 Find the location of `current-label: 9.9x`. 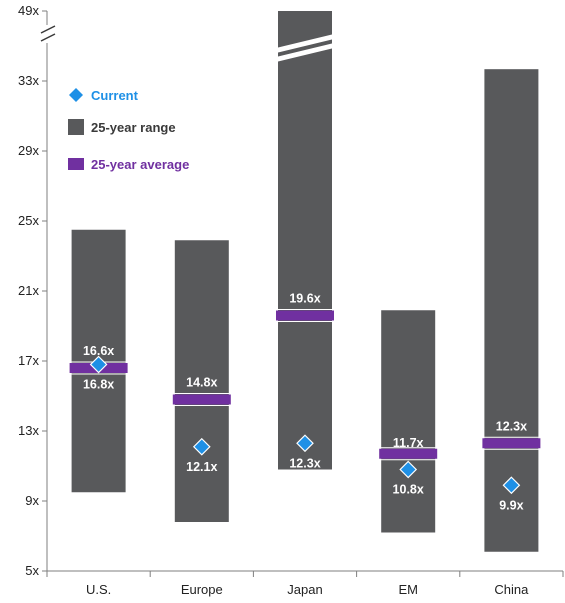

current-label: 9.9x is located at coordinates (511, 505).